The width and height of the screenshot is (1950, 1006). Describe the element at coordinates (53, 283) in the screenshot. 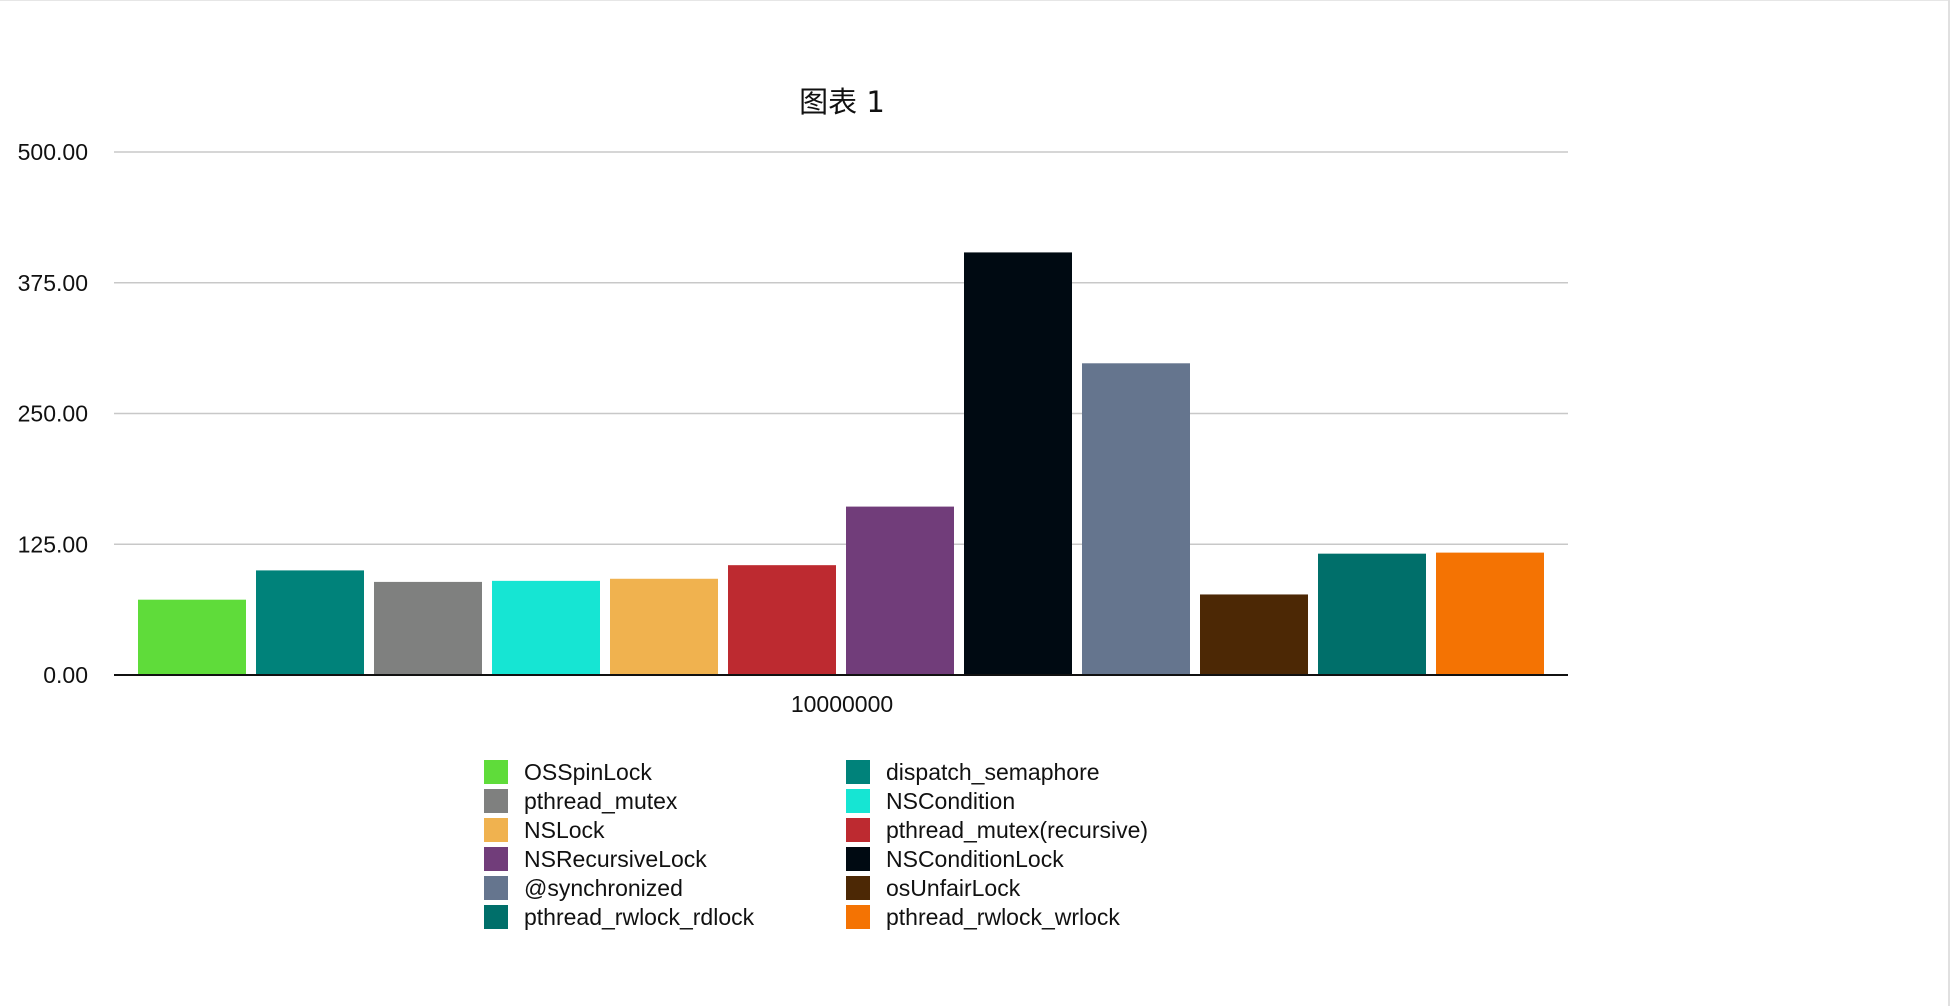

I see `y-tick-label: 375.00` at that location.